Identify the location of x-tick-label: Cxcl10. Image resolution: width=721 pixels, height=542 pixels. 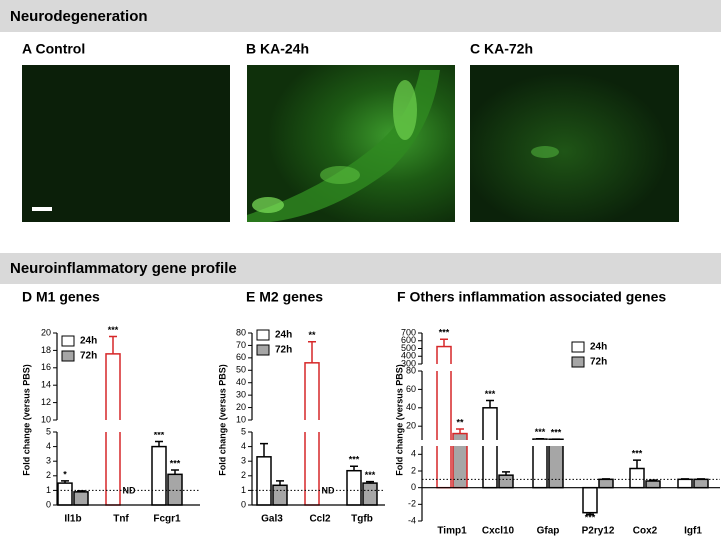
(498, 531).